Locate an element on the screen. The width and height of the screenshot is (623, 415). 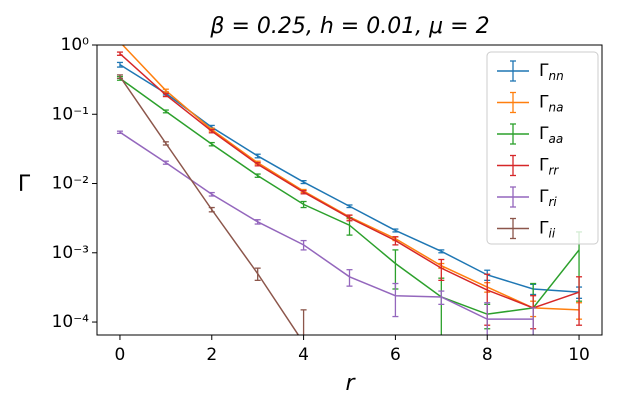
y-tick-label: 10⁻² is located at coordinates (70, 184).